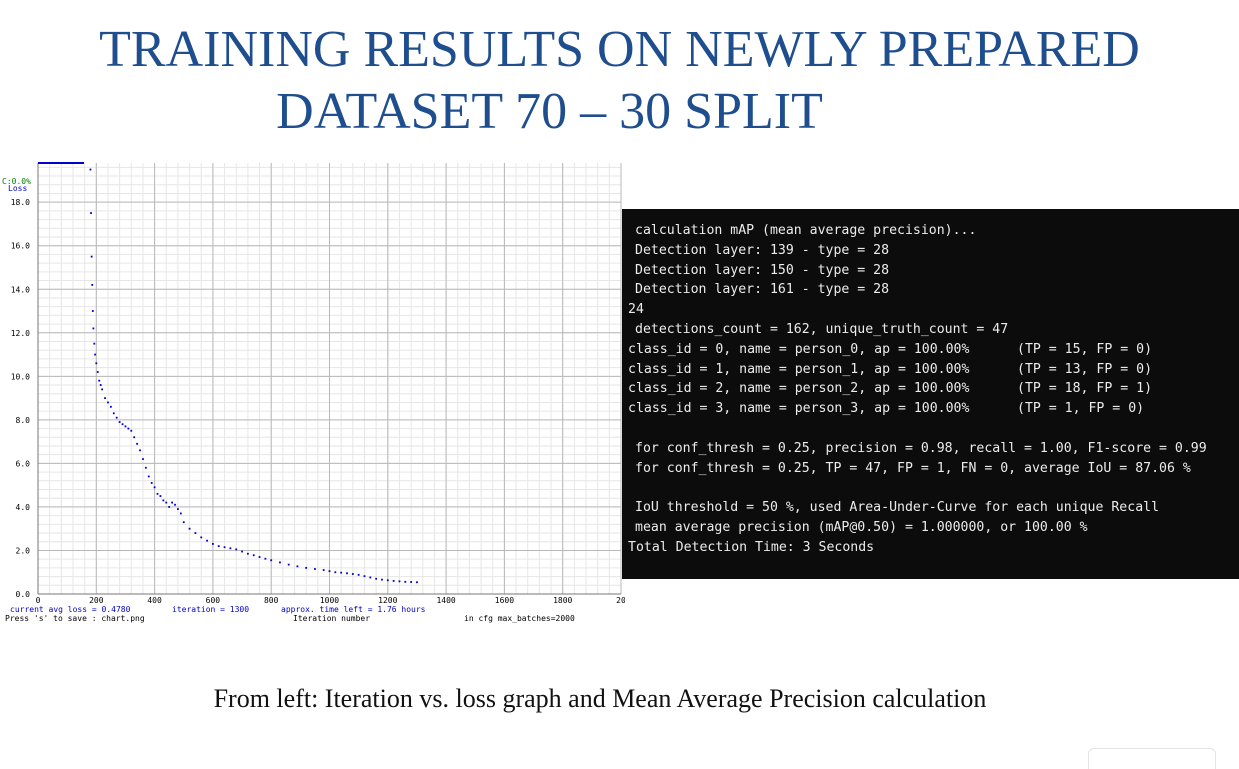  Describe the element at coordinates (23, 550) in the screenshot. I see `y-tick-label: 2.0` at that location.